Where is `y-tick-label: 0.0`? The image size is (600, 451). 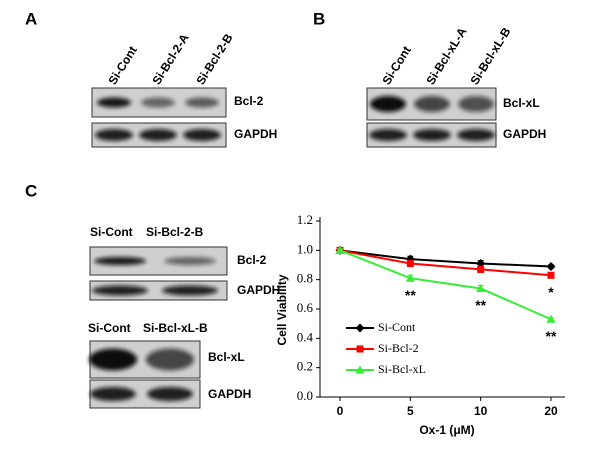
y-tick-label: 0.0 is located at coordinates (305, 395).